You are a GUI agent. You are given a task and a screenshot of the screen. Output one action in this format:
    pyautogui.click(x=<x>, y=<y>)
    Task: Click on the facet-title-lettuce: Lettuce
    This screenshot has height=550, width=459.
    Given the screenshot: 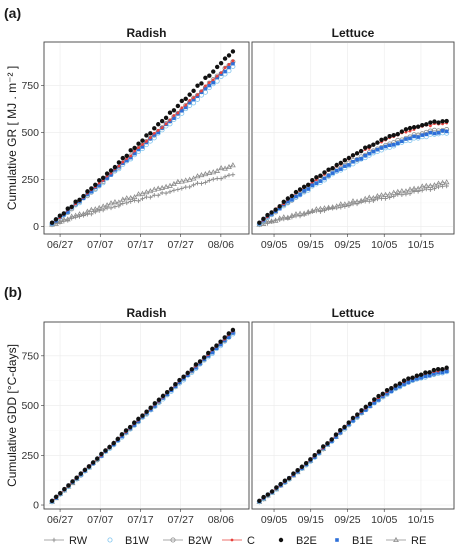 What is the action you would take?
    pyautogui.click(x=353, y=313)
    